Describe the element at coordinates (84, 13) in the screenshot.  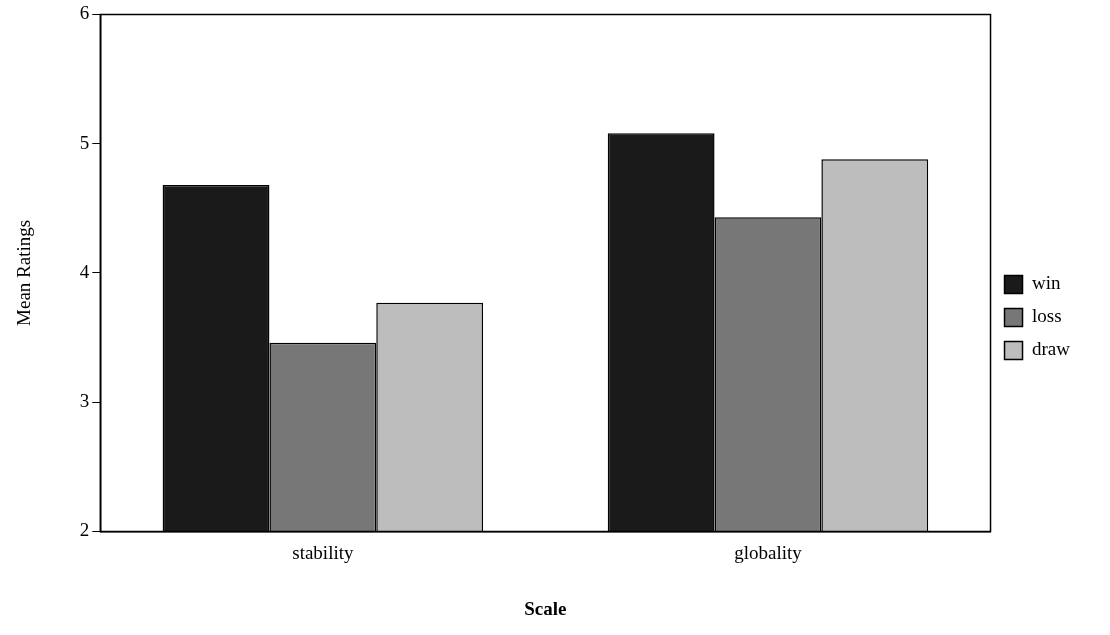
I see `y-tick-label: 6` at that location.